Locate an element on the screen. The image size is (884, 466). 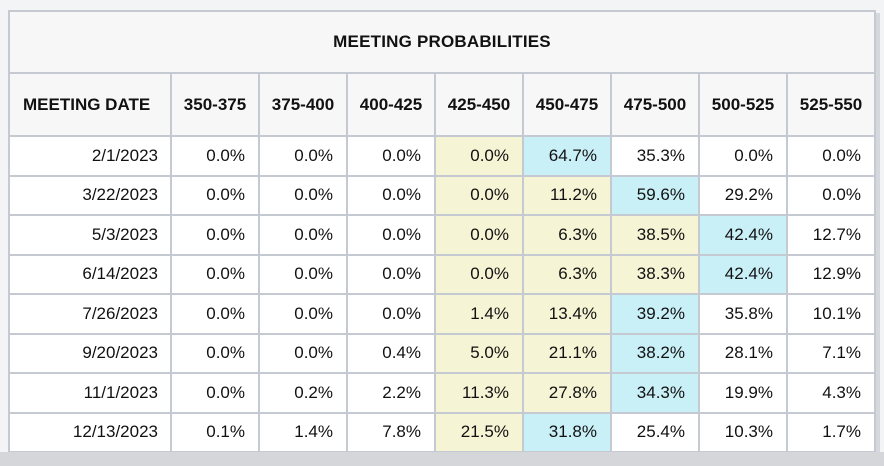
probability-cell: 12.9% is located at coordinates (831, 274).